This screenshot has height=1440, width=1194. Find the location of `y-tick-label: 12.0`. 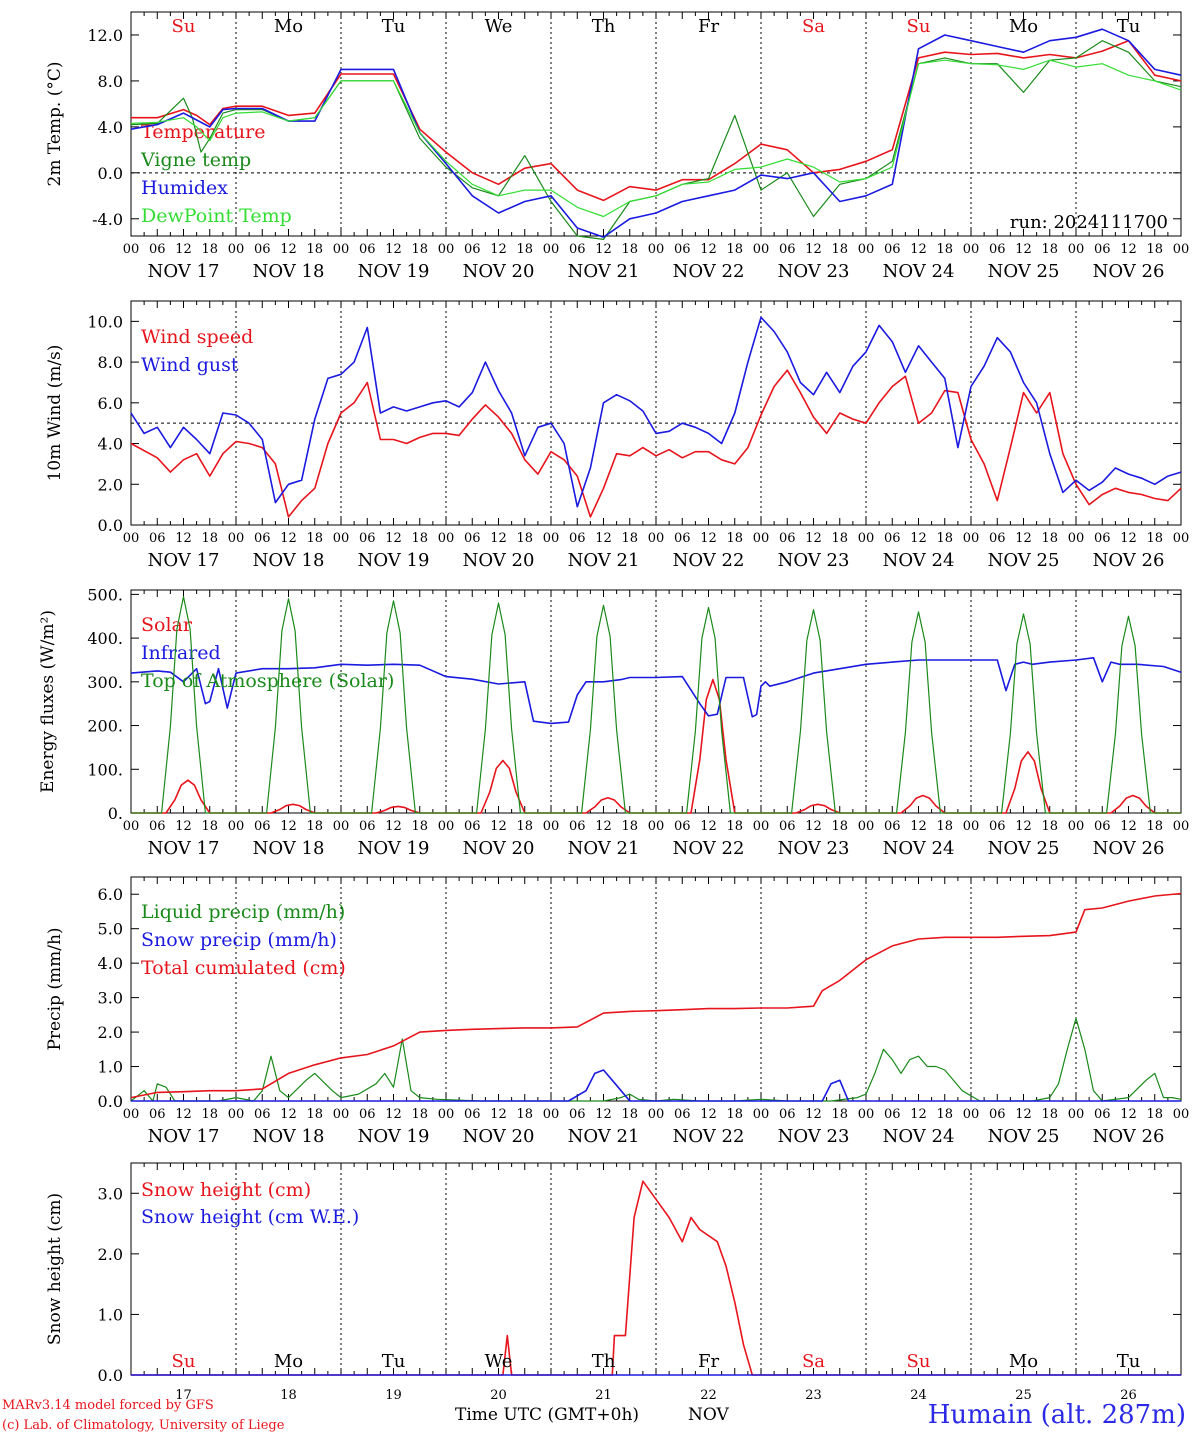

y-tick-label: 12.0 is located at coordinates (105, 35).